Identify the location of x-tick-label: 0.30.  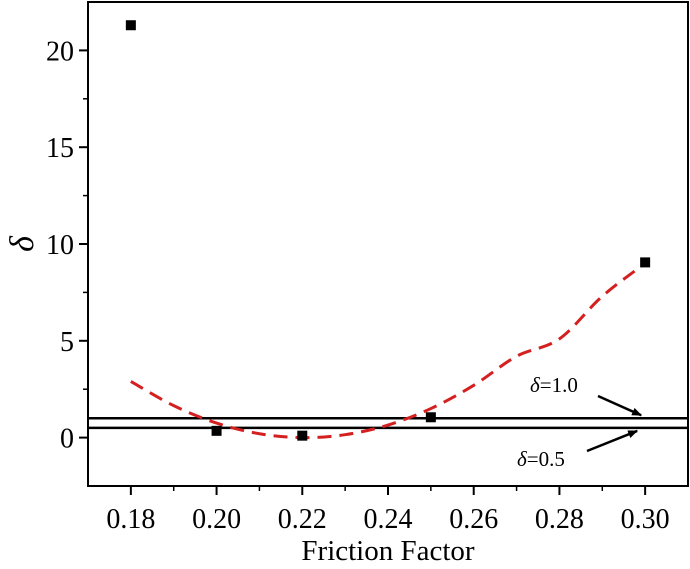
(645, 519).